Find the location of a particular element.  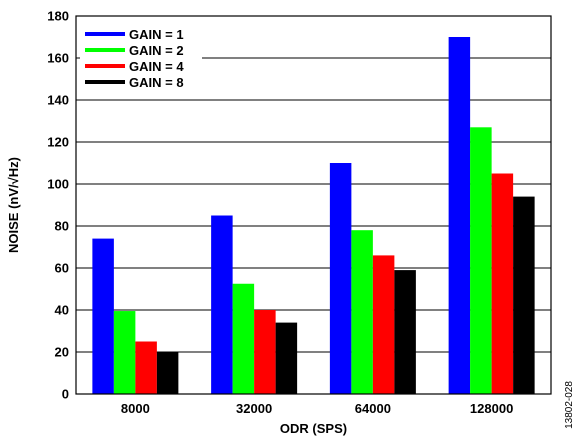

x-axis-title: ODR (SPS) is located at coordinates (313, 428).